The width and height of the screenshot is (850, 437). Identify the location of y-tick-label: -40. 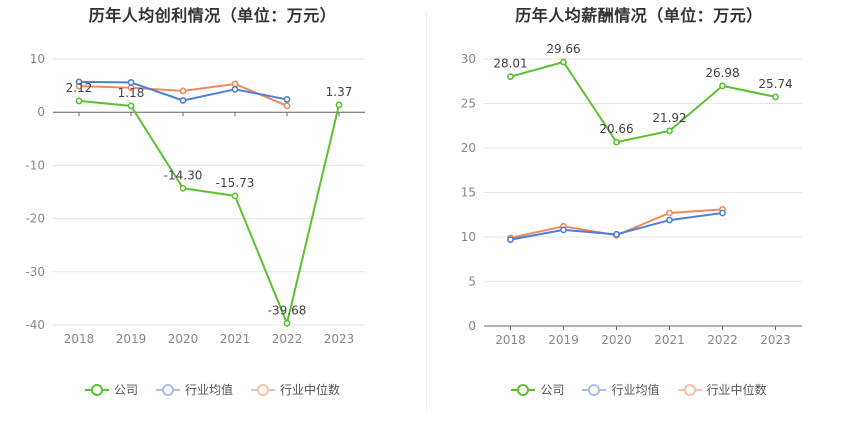
(35, 325).